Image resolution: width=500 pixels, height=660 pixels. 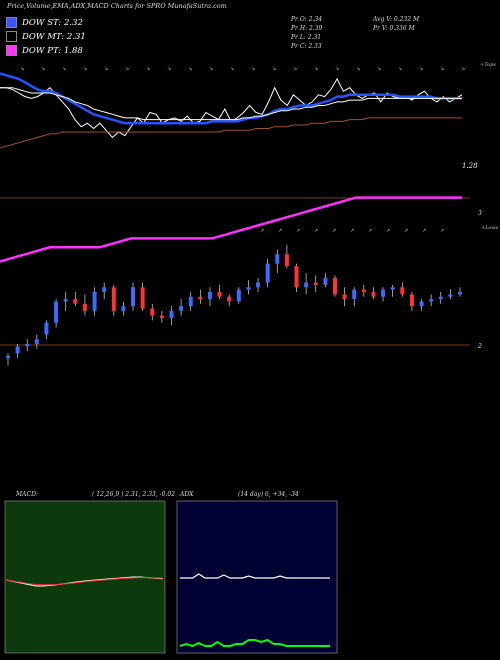 What do you see at coordinates (52, 50) in the screenshot?
I see `legend-label: DOW PT: 1.88` at bounding box center [52, 50].